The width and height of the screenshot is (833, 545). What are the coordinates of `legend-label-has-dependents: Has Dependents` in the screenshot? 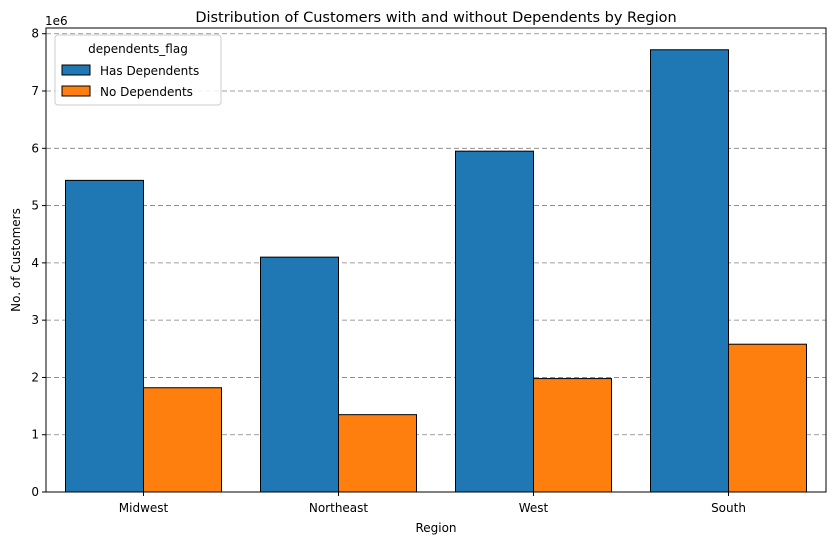 It's located at (149, 71).